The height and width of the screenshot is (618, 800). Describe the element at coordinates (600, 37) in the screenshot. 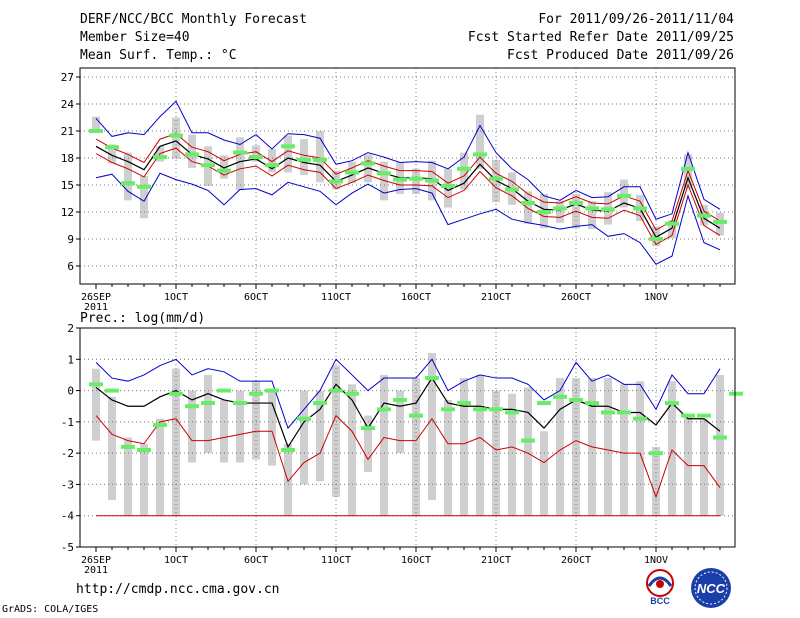

I see `forecast-start-date: Fcst Started Refer Date 2011/09/25` at that location.